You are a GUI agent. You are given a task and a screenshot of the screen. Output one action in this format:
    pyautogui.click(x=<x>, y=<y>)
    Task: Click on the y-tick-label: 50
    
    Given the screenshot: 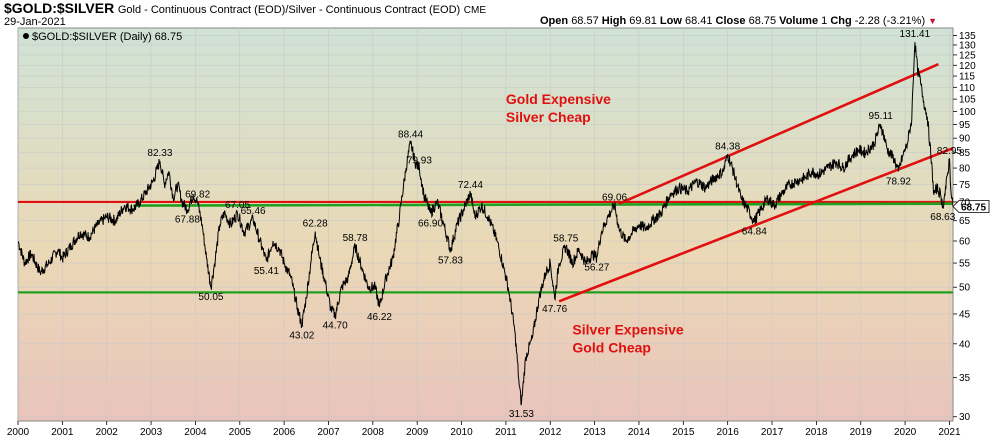 What is the action you would take?
    pyautogui.click(x=965, y=288)
    